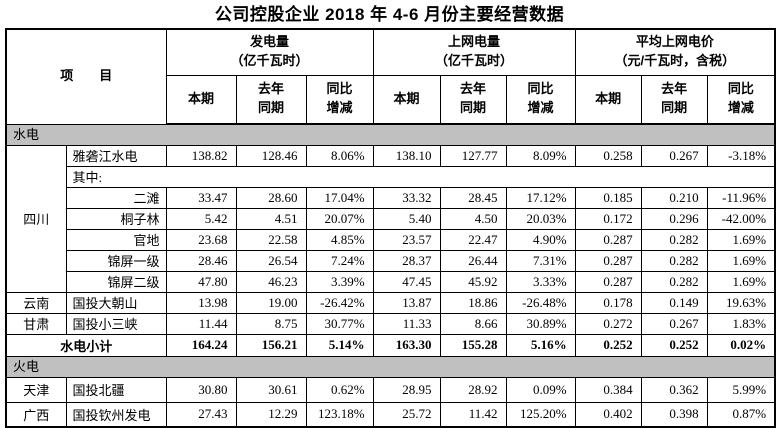 This screenshot has height=428, width=779. I want to click on value-cell: 30.80, so click(201, 389).